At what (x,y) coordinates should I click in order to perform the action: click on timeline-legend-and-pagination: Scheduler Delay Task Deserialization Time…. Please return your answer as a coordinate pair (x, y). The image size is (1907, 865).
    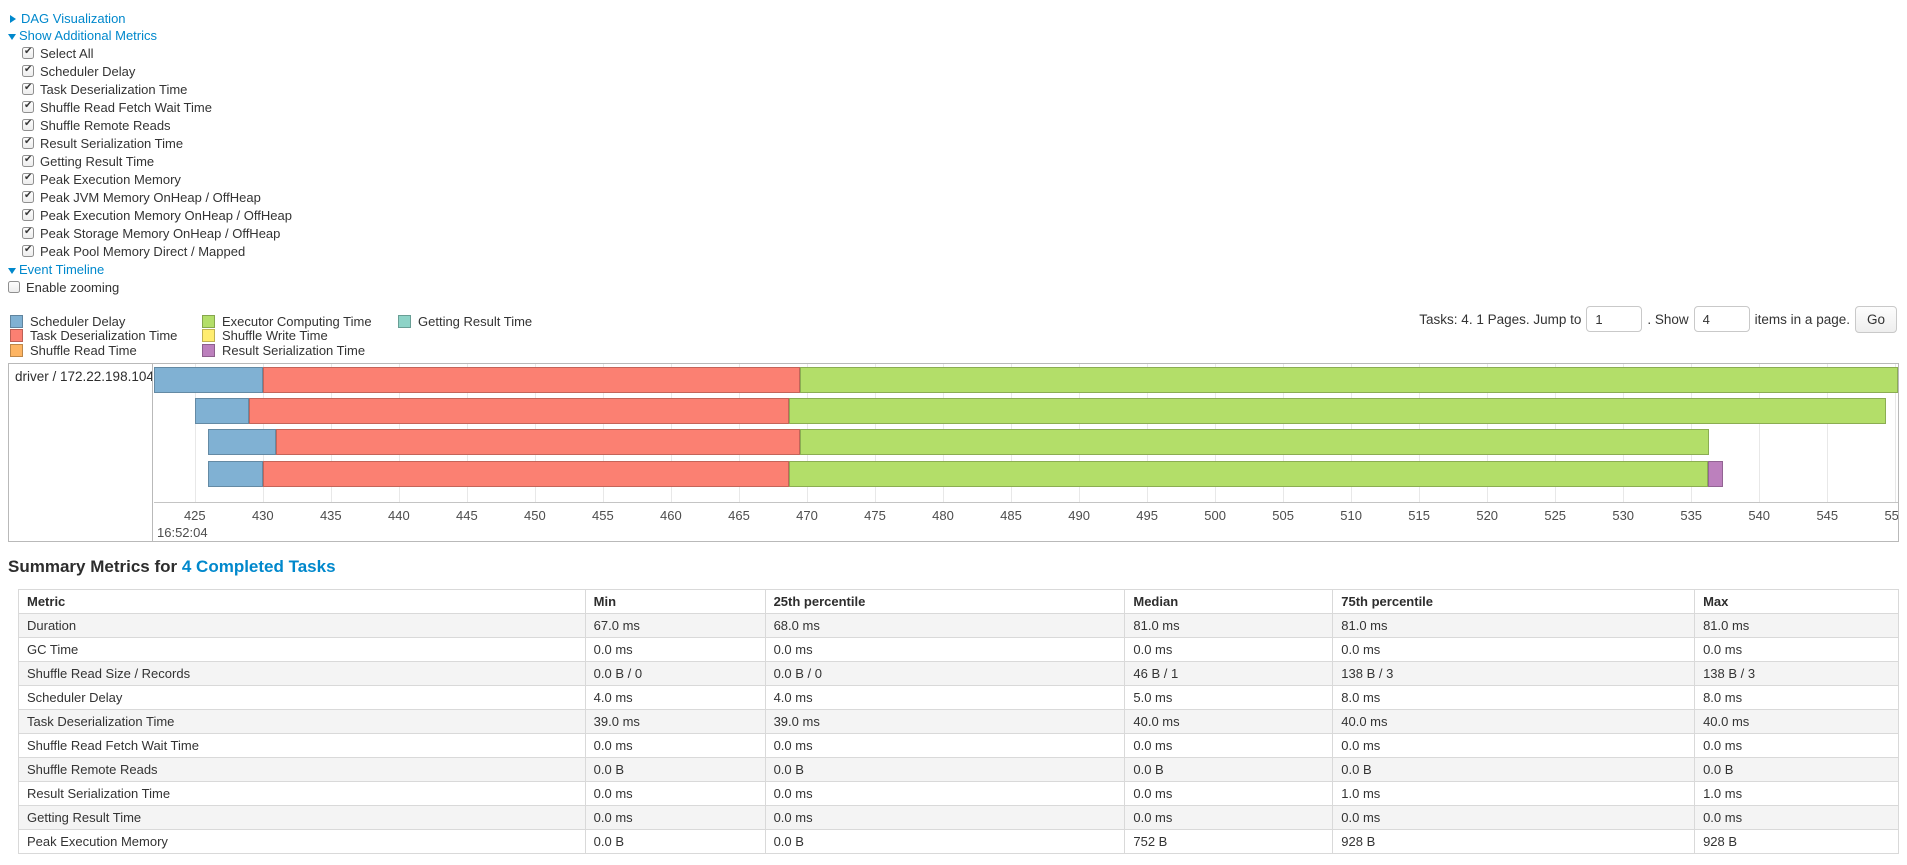
    Looking at the image, I should click on (953, 331).